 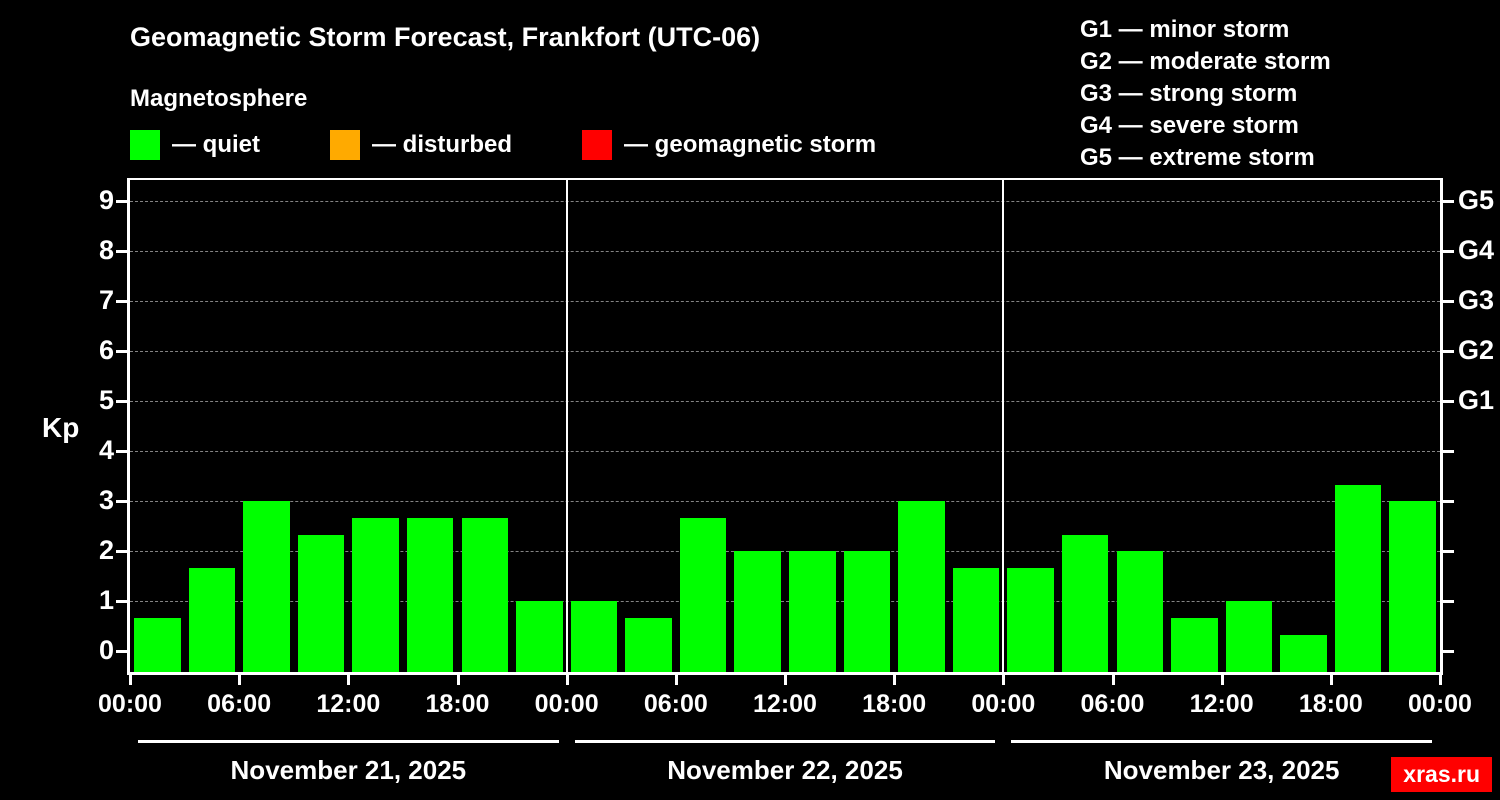 What do you see at coordinates (106, 650) in the screenshot?
I see `y-axis-tick-label: 0` at bounding box center [106, 650].